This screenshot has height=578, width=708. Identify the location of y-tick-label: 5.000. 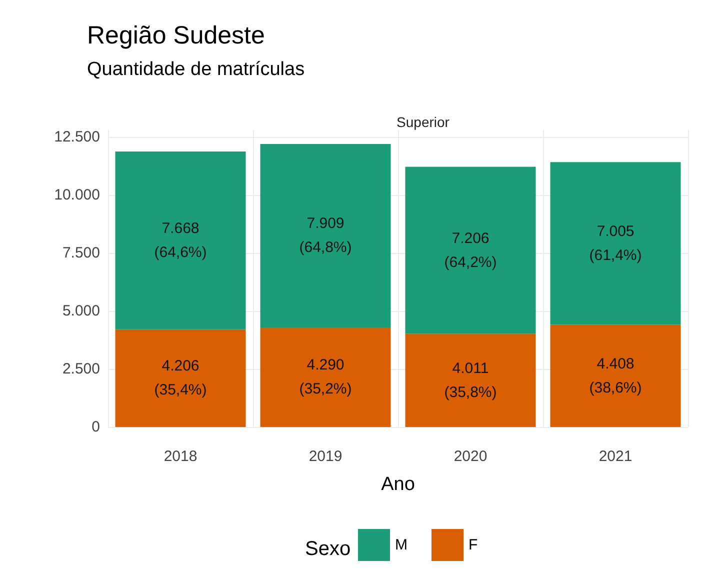
(81, 311).